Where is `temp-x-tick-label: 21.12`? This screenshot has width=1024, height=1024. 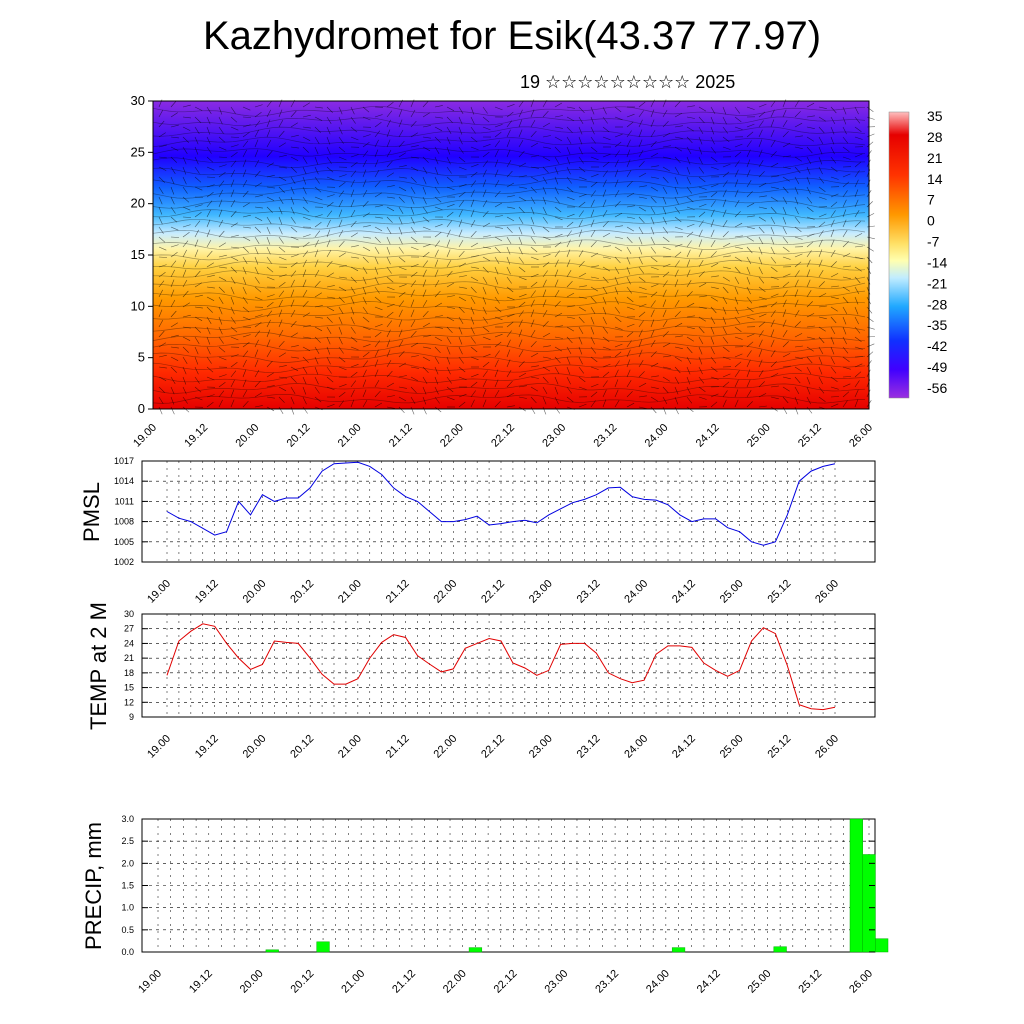
temp-x-tick-label: 21.12 is located at coordinates (398, 747).